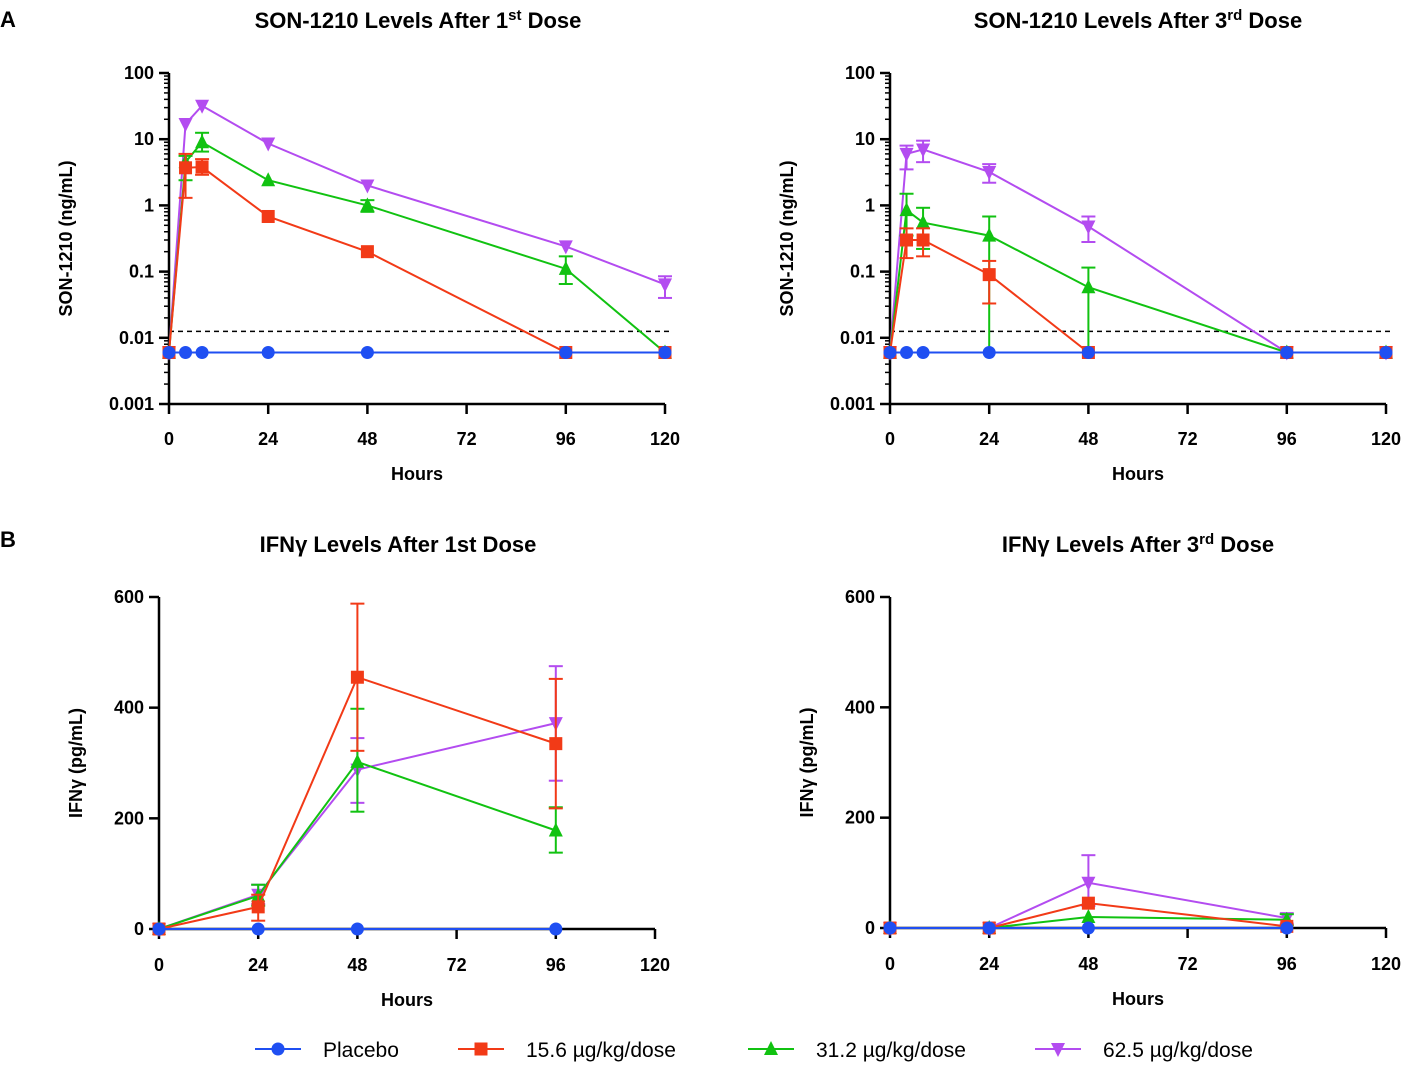 The width and height of the screenshot is (1410, 1068). Describe the element at coordinates (1138, 544) in the screenshot. I see `chart-title: IFNγ Levels After 3rd Dose` at that location.